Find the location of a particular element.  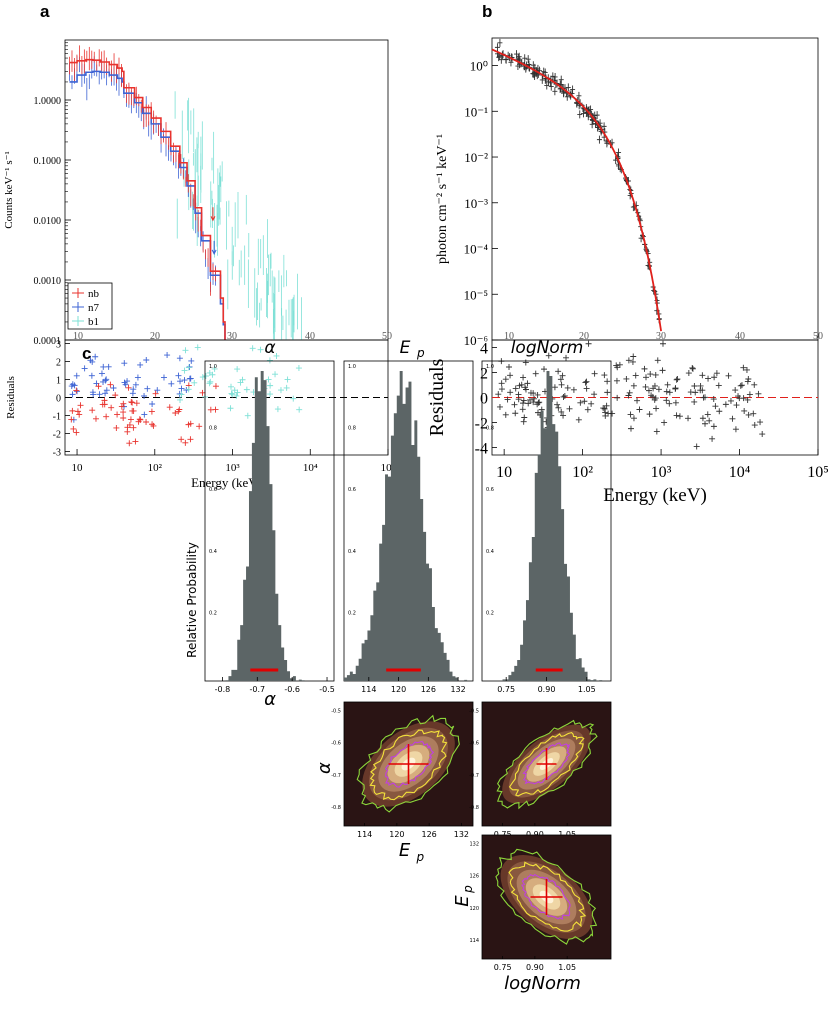

y-tick-label: 120 is located at coordinates (474, 909).